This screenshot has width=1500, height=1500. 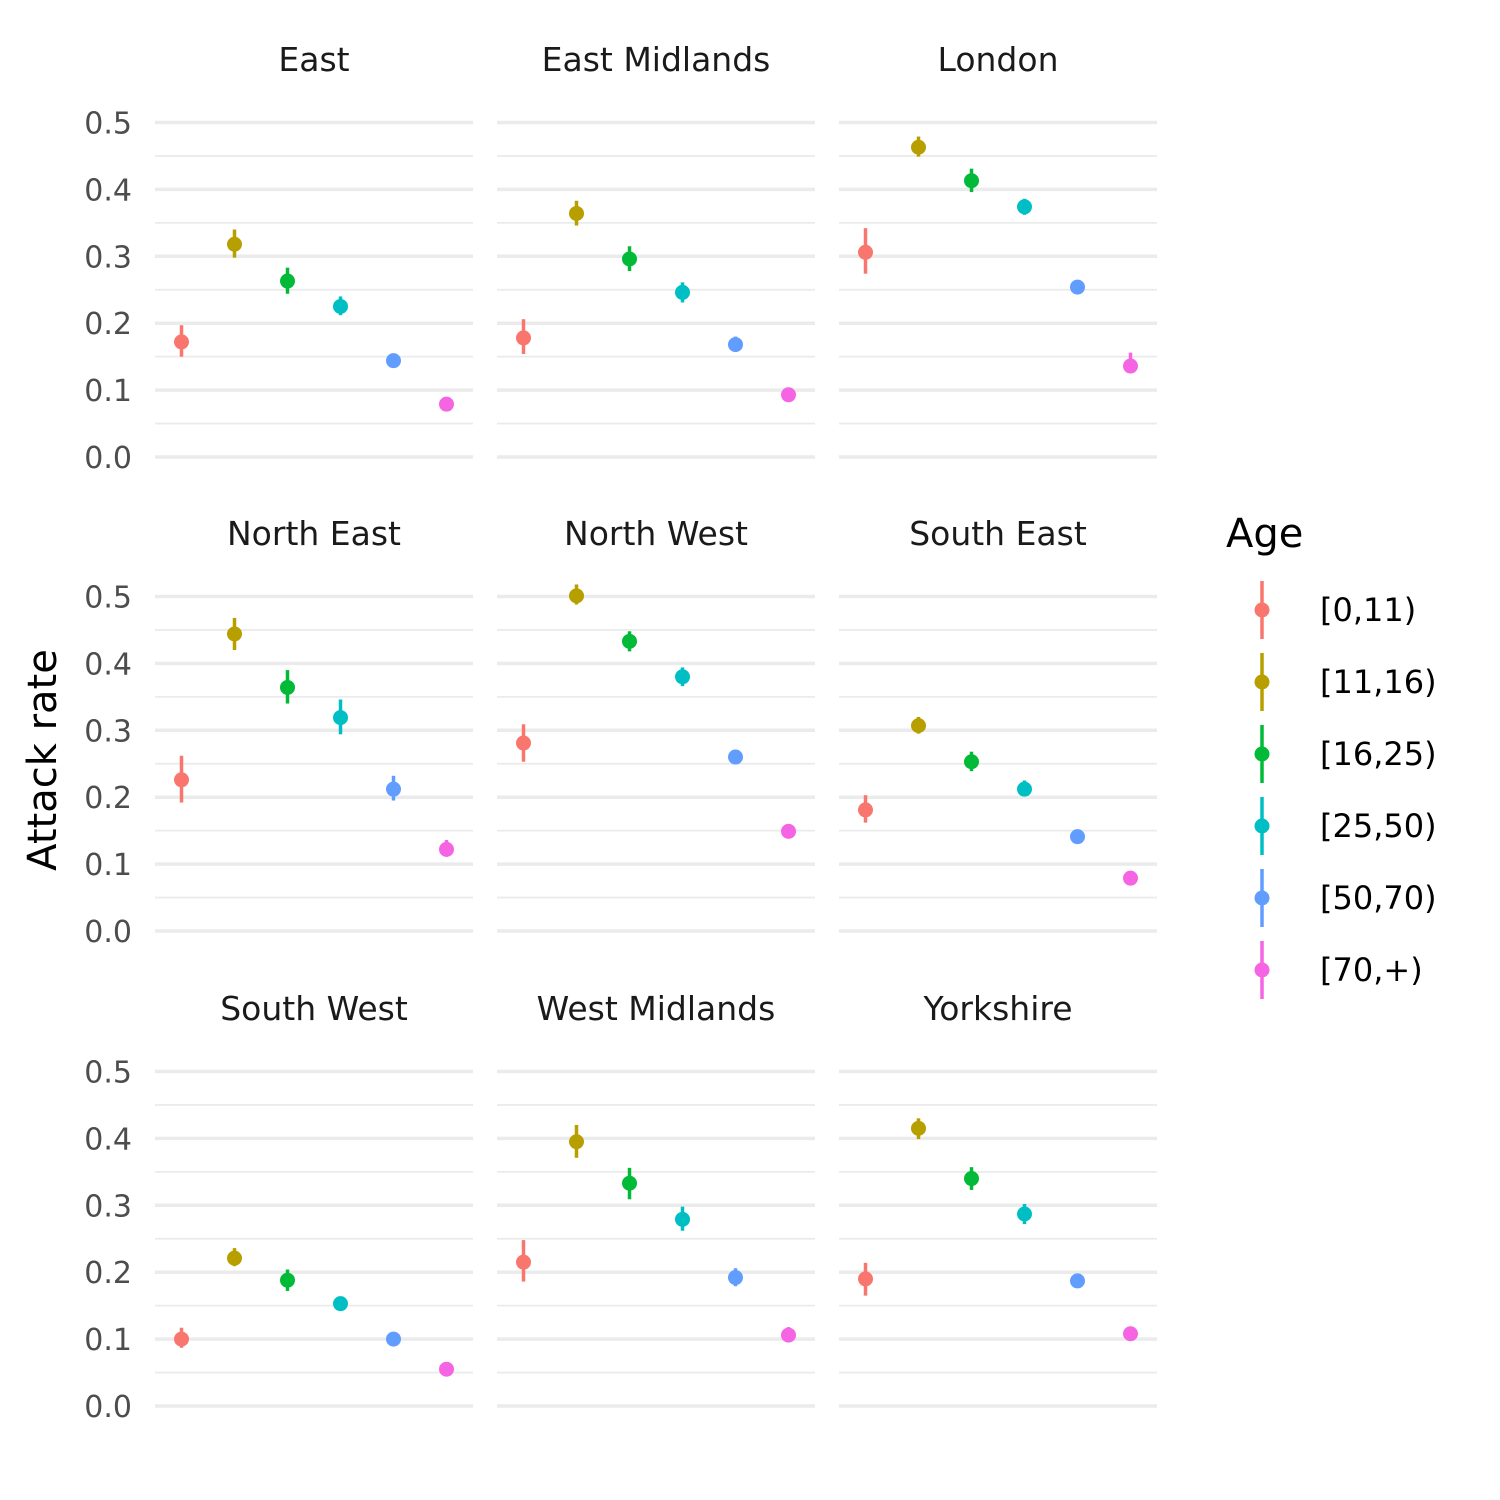 I want to click on facet-panel-south-west: 0.0 0.1 0.2 0.3 0.4 0.5 South West, so click(x=278, y=1207).